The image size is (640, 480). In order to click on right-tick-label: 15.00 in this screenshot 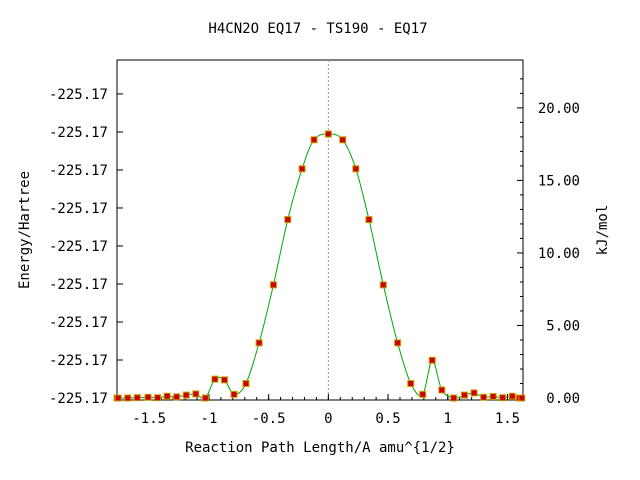, I will do `click(559, 181)`.